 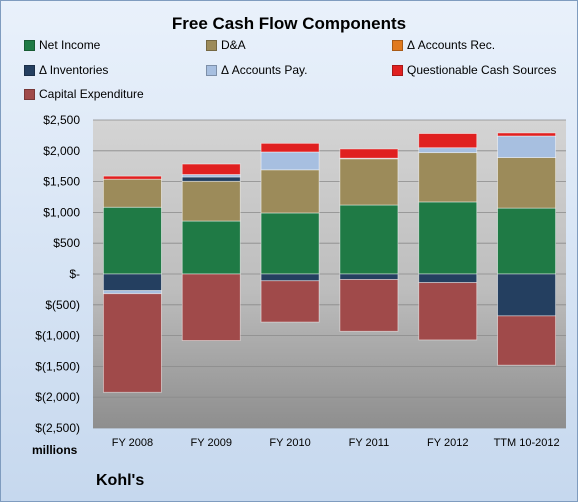 I want to click on legend-label: Questionable Cash Sources, so click(x=482, y=70).